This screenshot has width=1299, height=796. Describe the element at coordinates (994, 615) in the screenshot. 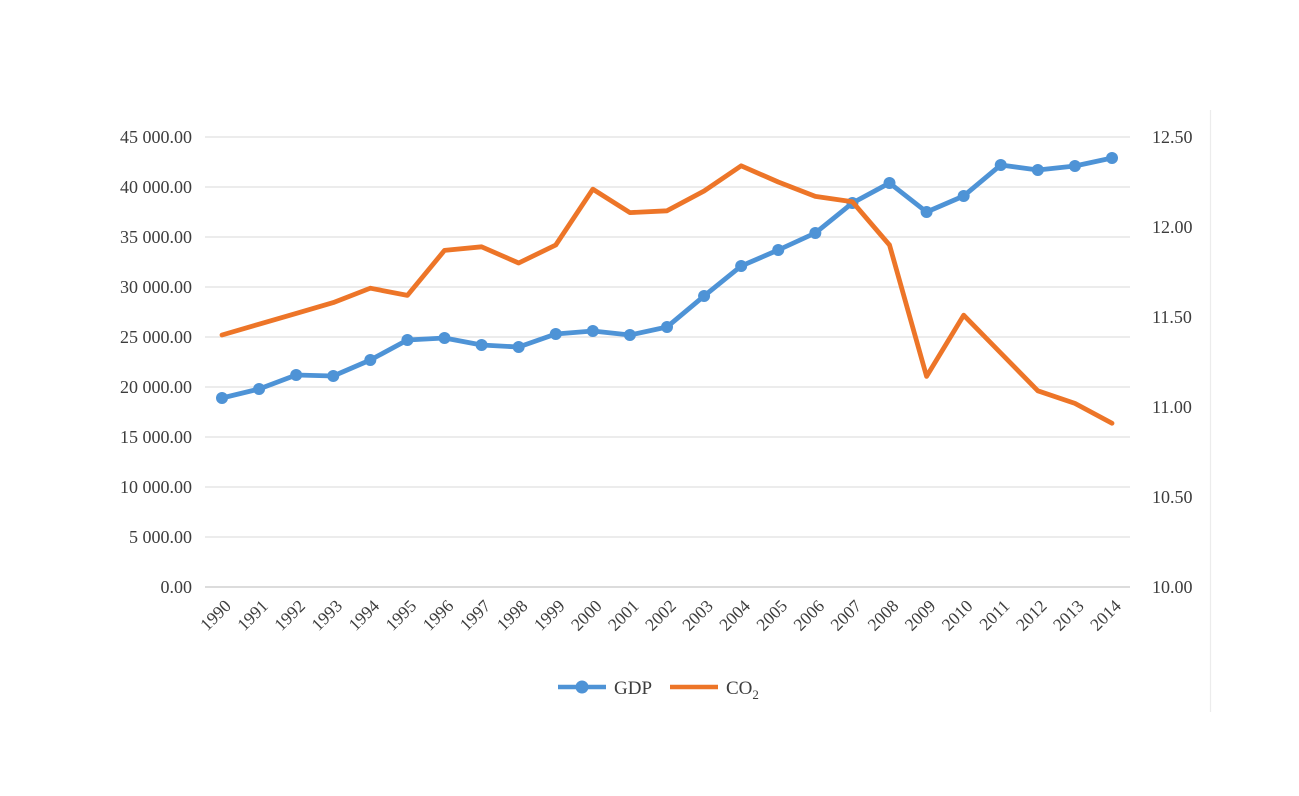

I see `x-axis-year-label: 2011` at that location.